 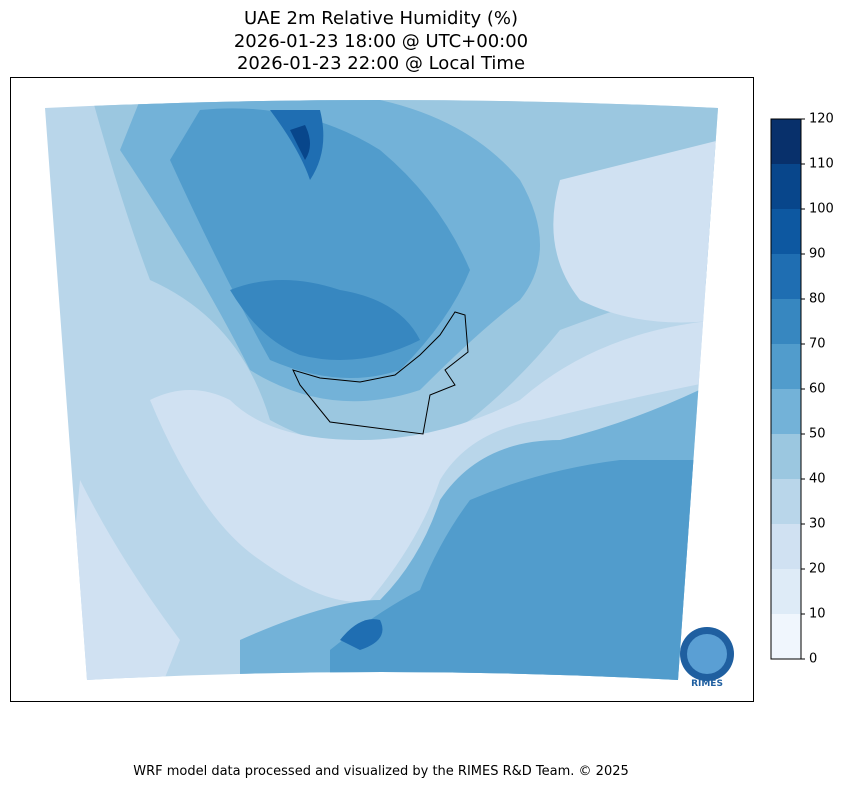 What do you see at coordinates (381, 18) in the screenshot?
I see `title-line: UAE 2m Relative Humidity (%)` at bounding box center [381, 18].